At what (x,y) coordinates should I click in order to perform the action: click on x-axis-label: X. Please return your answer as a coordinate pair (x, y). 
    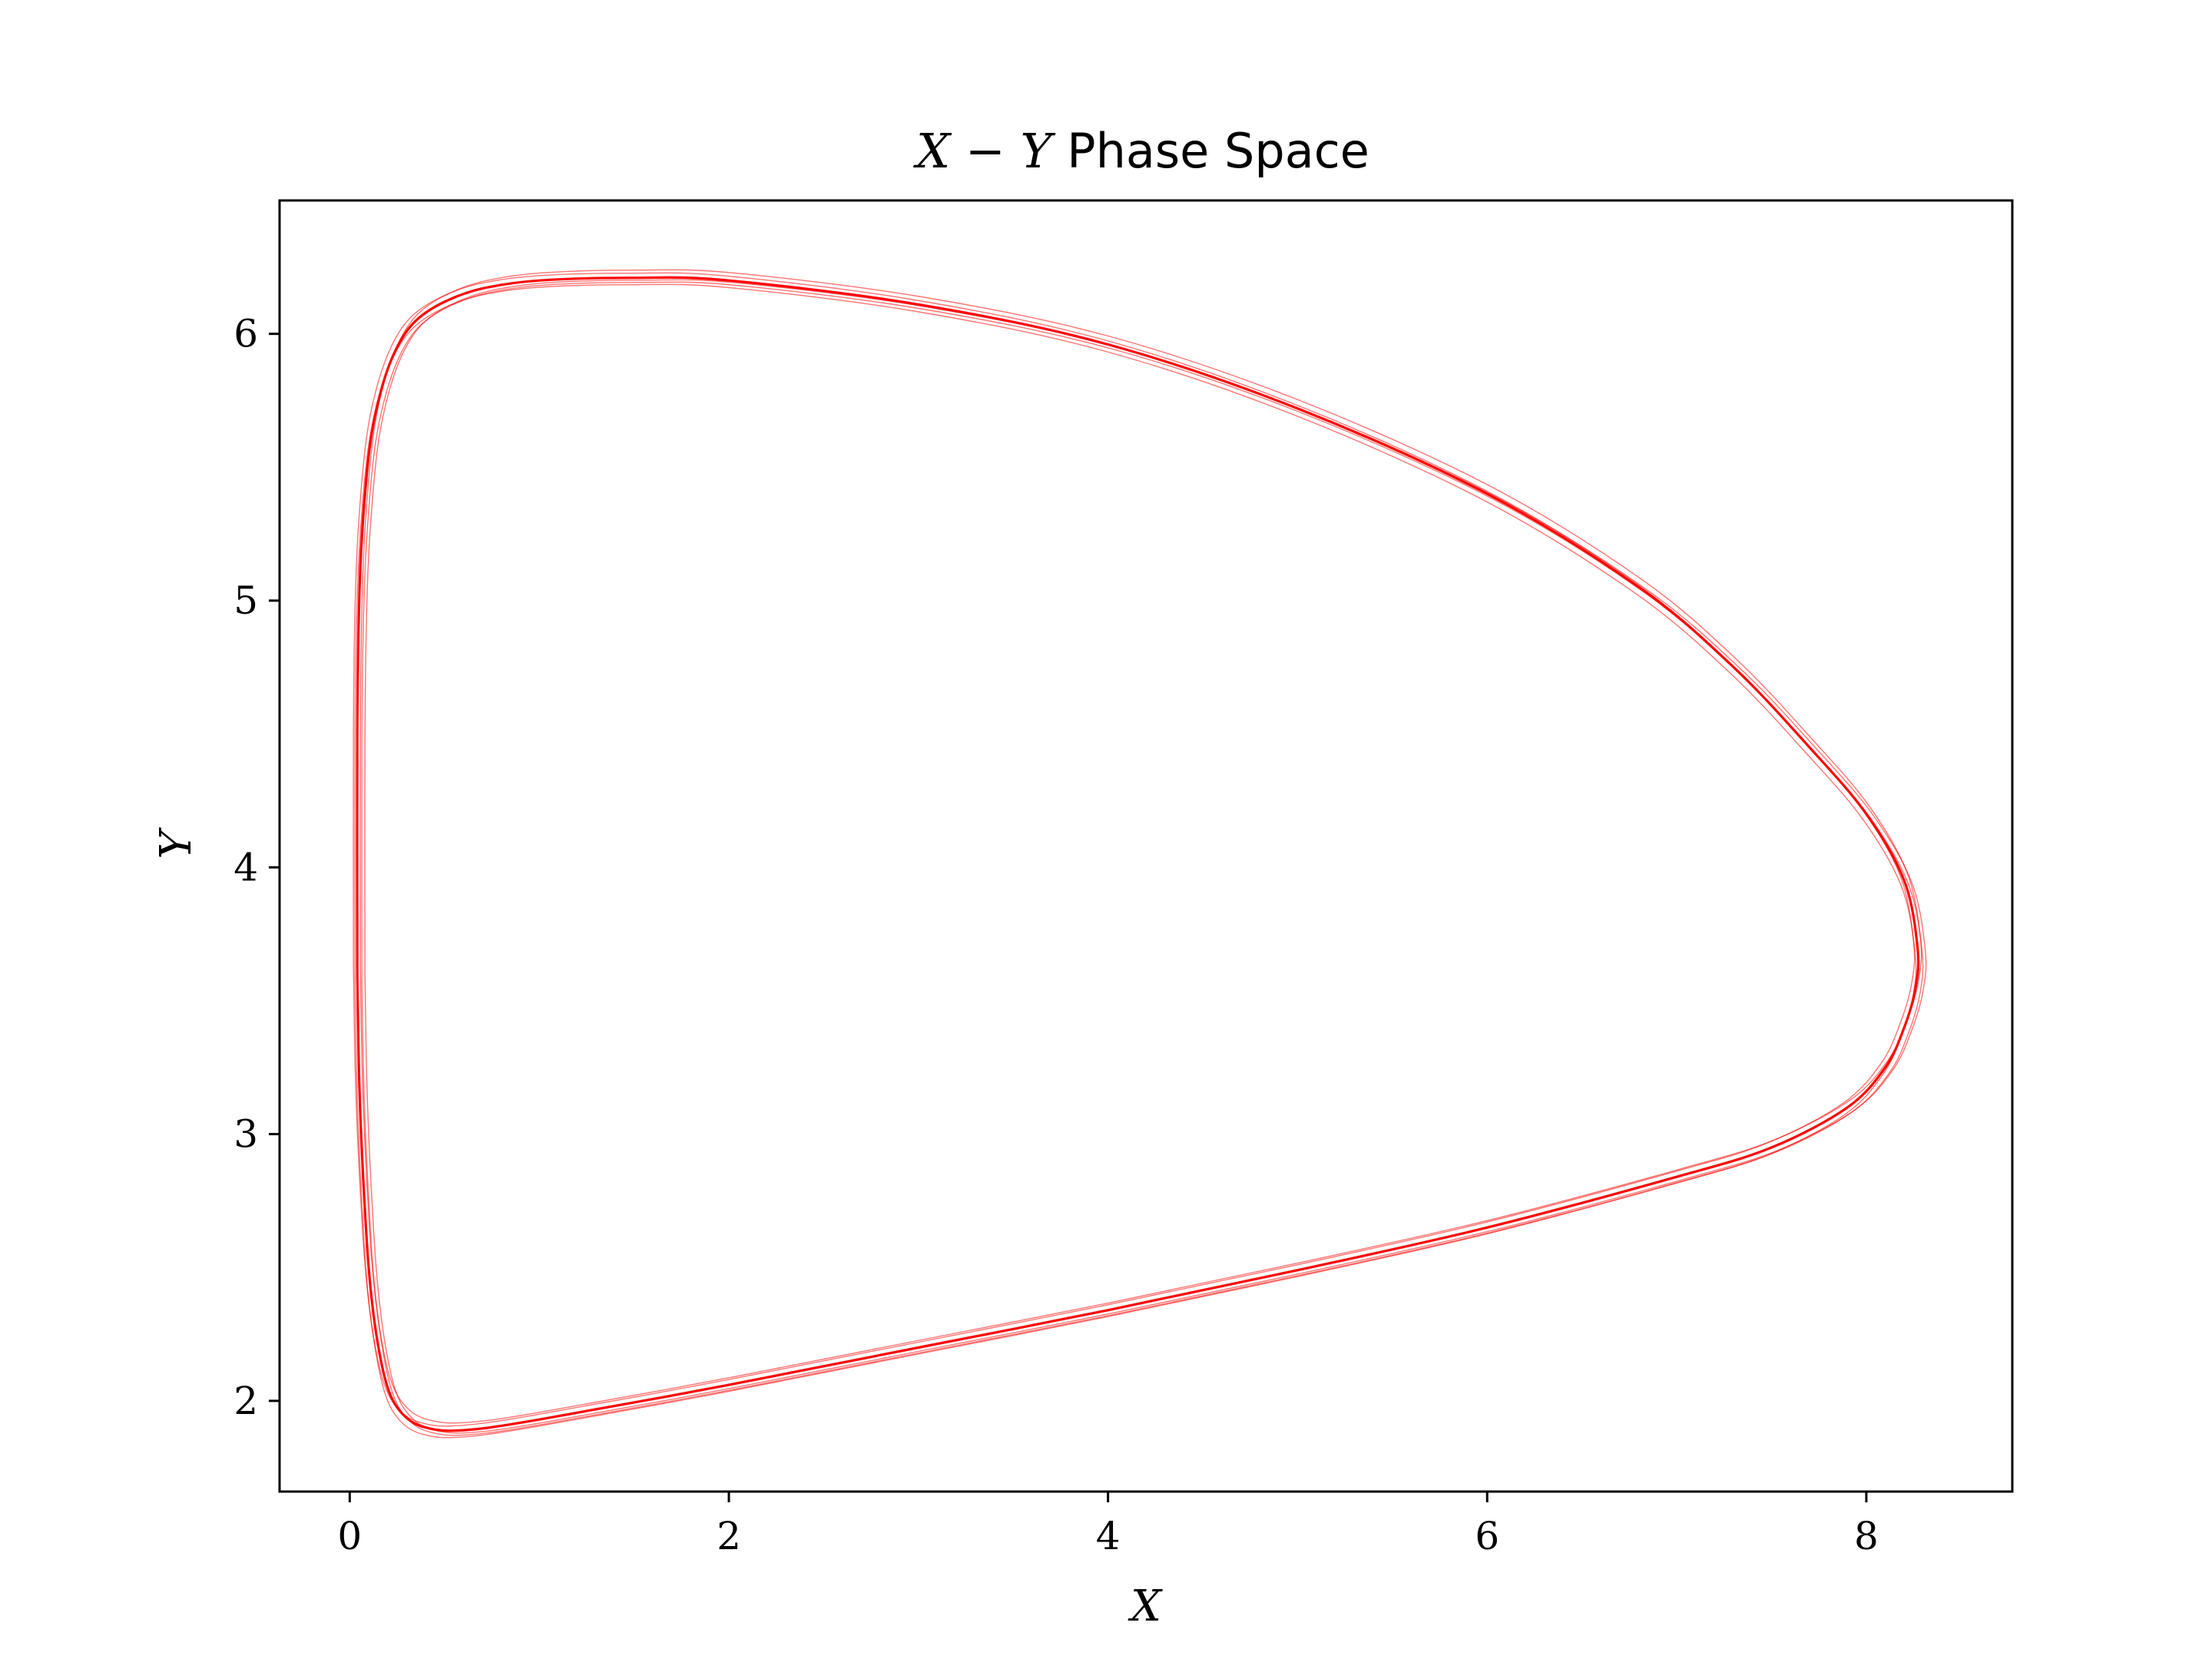
    Looking at the image, I should click on (1146, 1606).